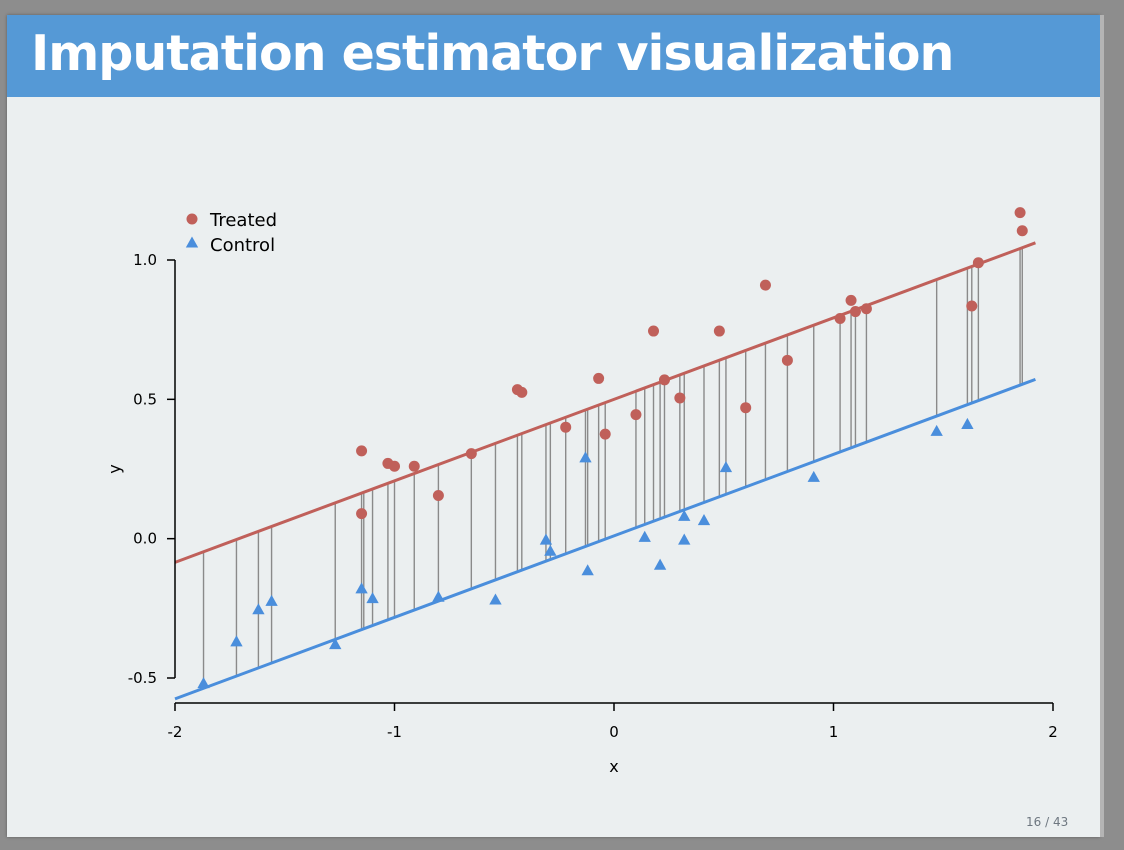  Describe the element at coordinates (242, 245) in the screenshot. I see `legend-control-label: Control` at that location.